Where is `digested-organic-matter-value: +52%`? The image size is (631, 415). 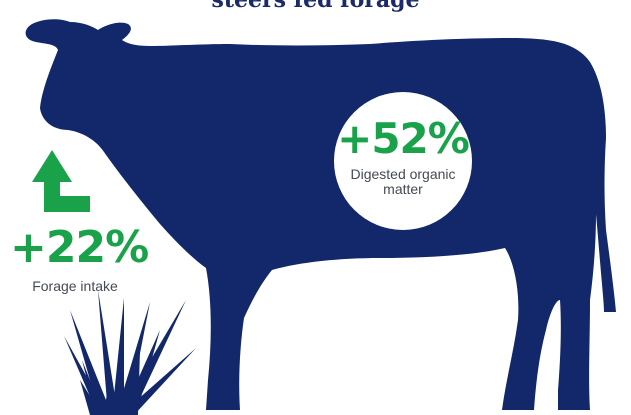
digested-organic-matter-value: +52% is located at coordinates (403, 138).